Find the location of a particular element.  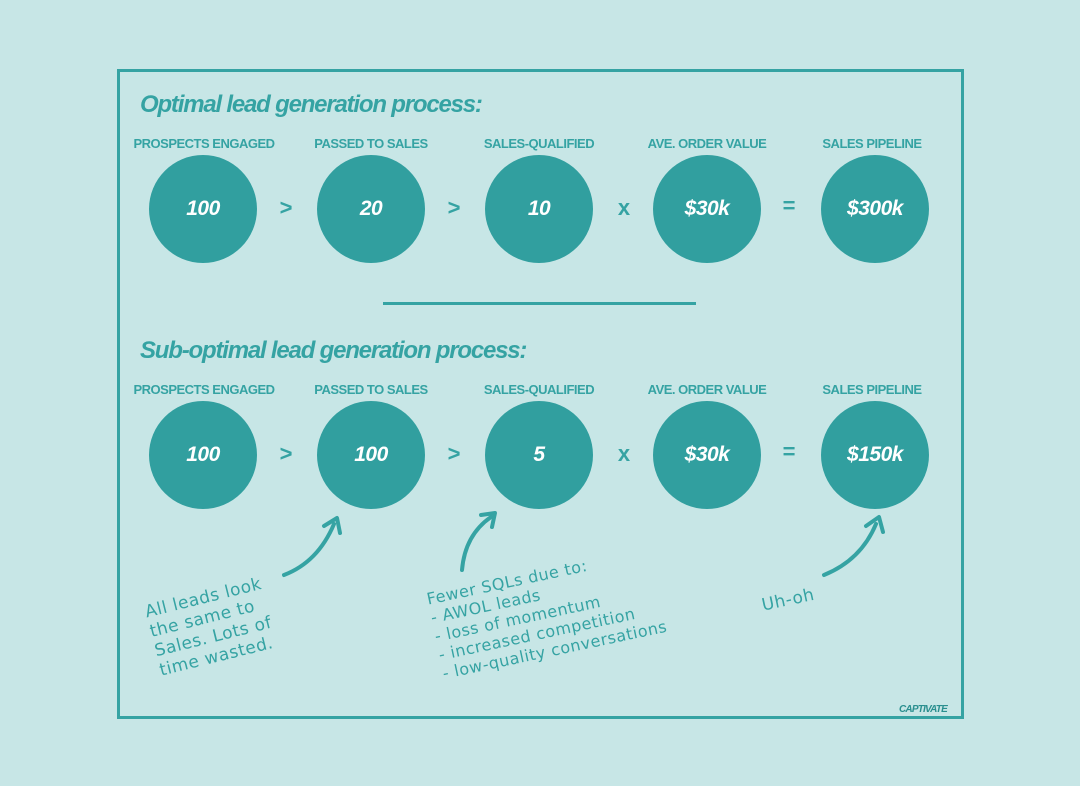

suboptimal-label-passed: PASSED TO SALES is located at coordinates (371, 389).